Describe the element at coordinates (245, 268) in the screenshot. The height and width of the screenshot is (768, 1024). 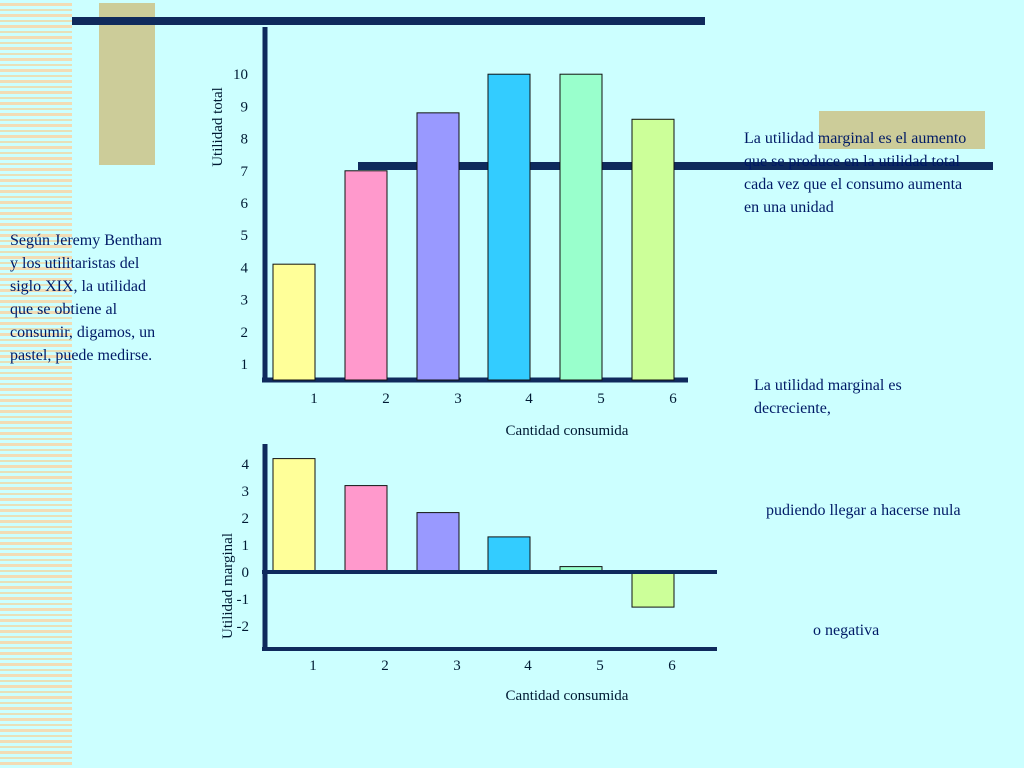
I see `total-y-tick-4: 4` at that location.